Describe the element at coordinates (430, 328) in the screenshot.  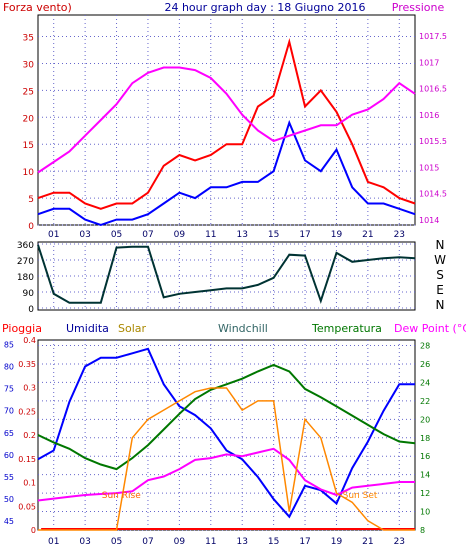
I see `series-label: Dew Point (°C)` at that location.